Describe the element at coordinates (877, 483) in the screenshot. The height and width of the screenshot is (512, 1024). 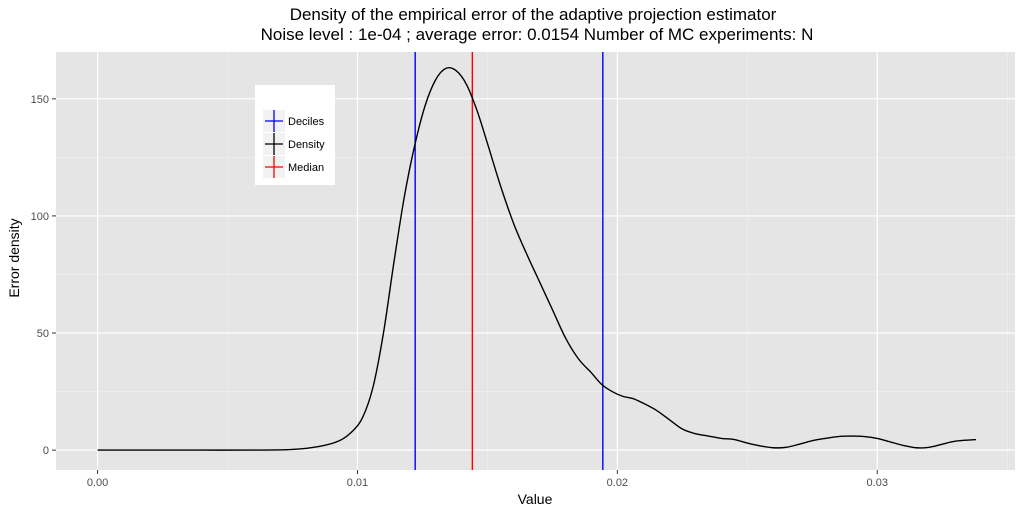
I see `x-tick-label: 0.03` at that location.